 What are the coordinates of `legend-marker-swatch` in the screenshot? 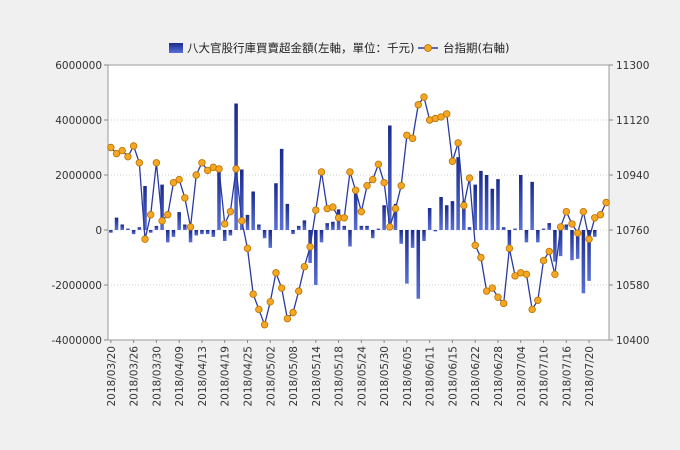 It's located at (428, 48).